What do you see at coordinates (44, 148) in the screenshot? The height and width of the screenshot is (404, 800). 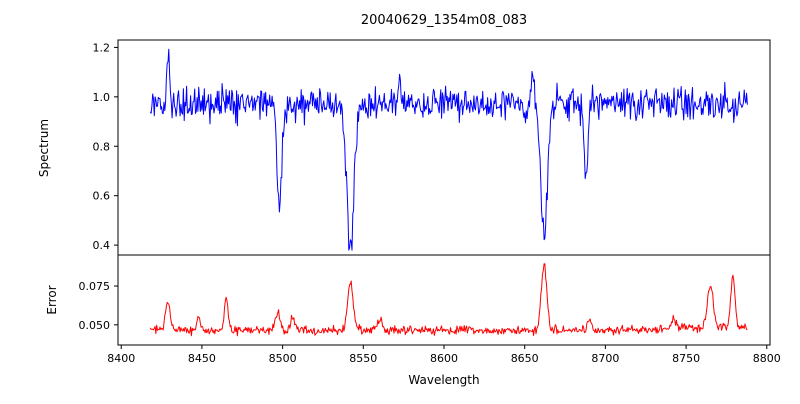 I see `spectrum-y-axis-label: Spectrum` at bounding box center [44, 148].